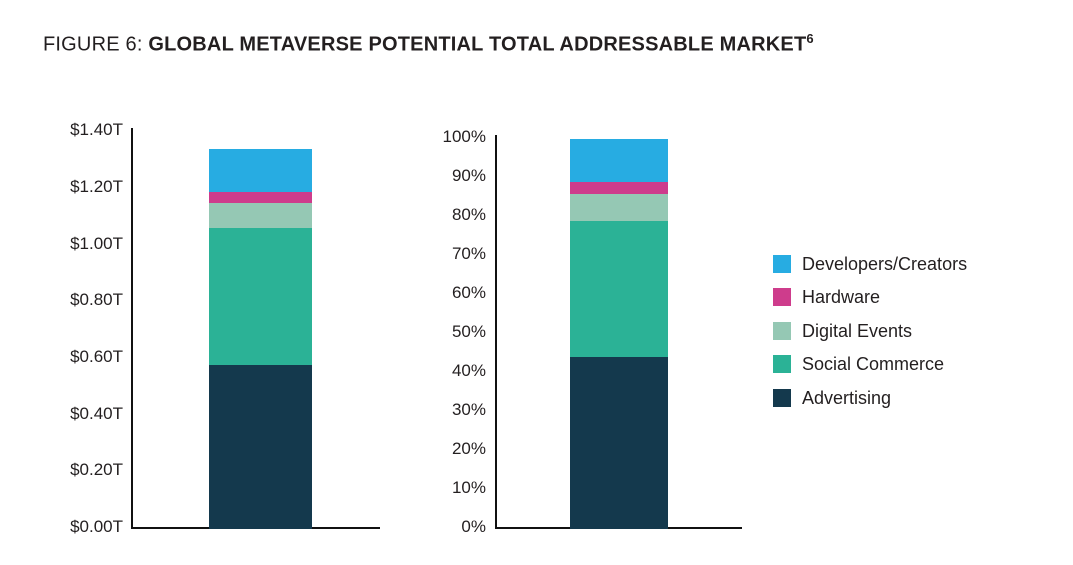  I want to click on legend-item-hardware: Hardware, so click(826, 297).